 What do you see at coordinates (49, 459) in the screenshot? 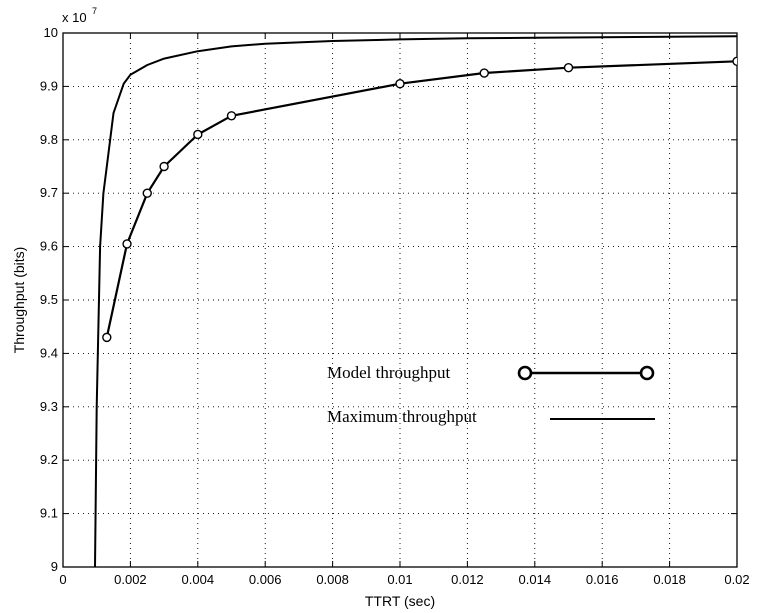
I see `y-tick-label: 9.2` at bounding box center [49, 459].